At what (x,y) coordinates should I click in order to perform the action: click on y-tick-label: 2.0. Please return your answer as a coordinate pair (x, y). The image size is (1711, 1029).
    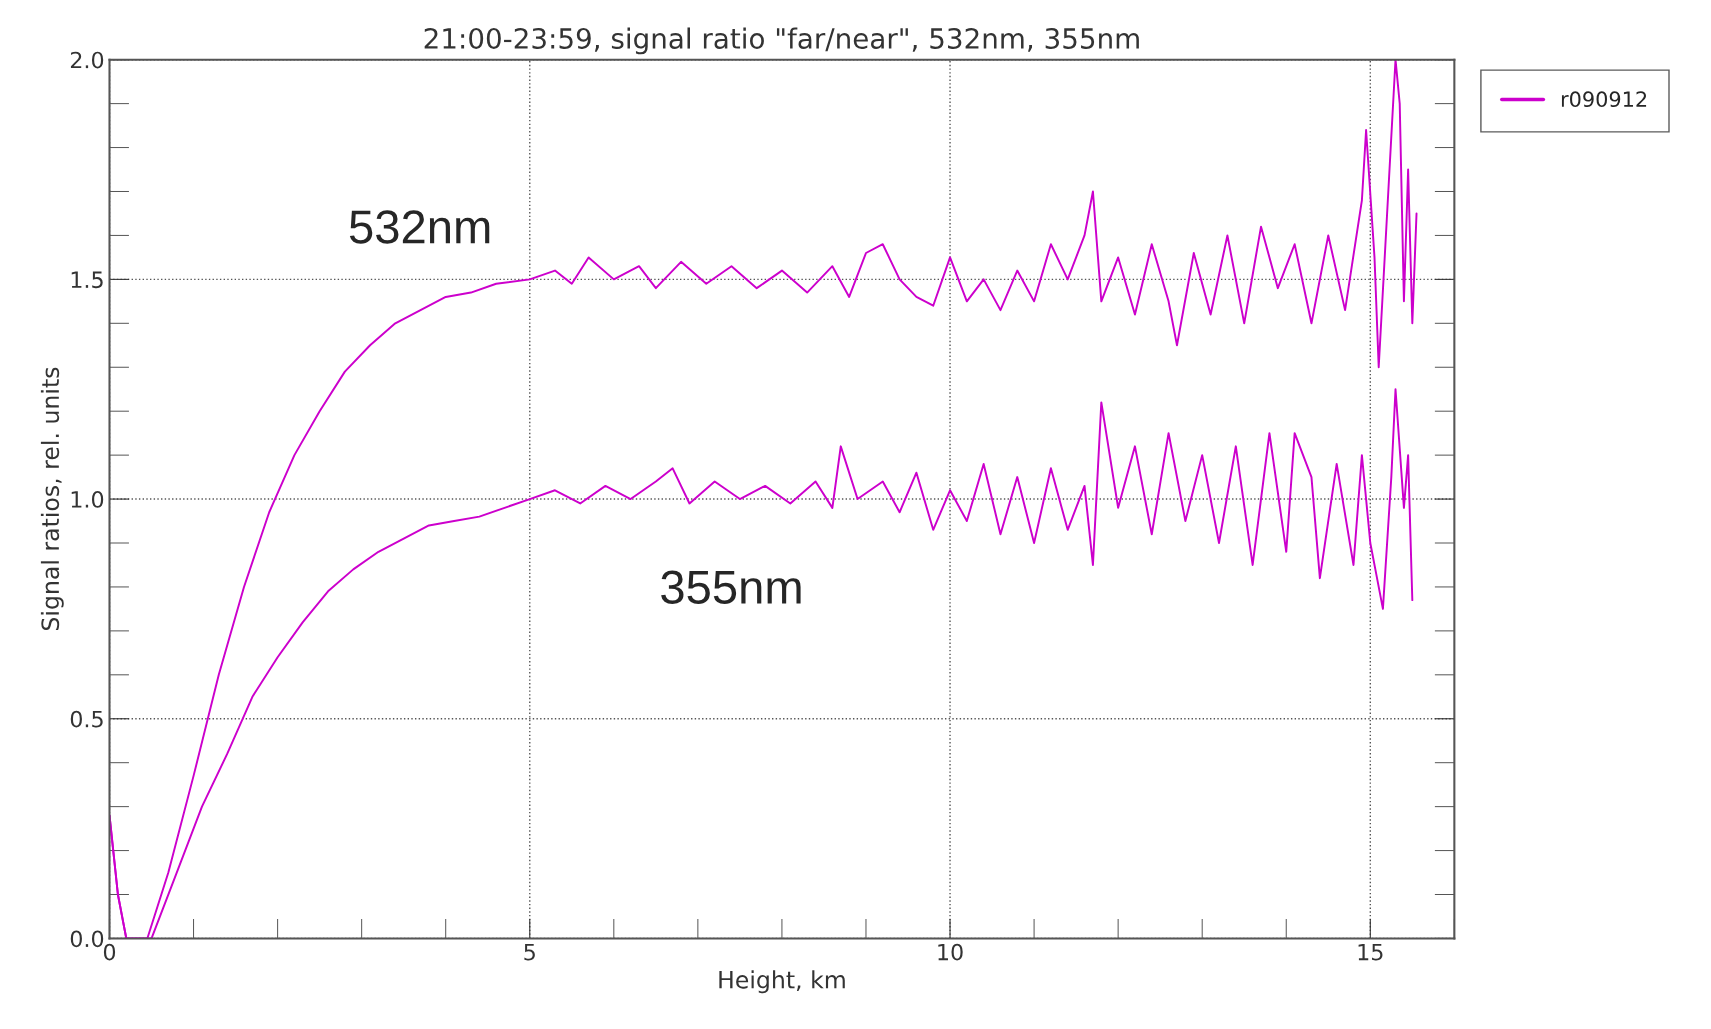
    Looking at the image, I should click on (87, 60).